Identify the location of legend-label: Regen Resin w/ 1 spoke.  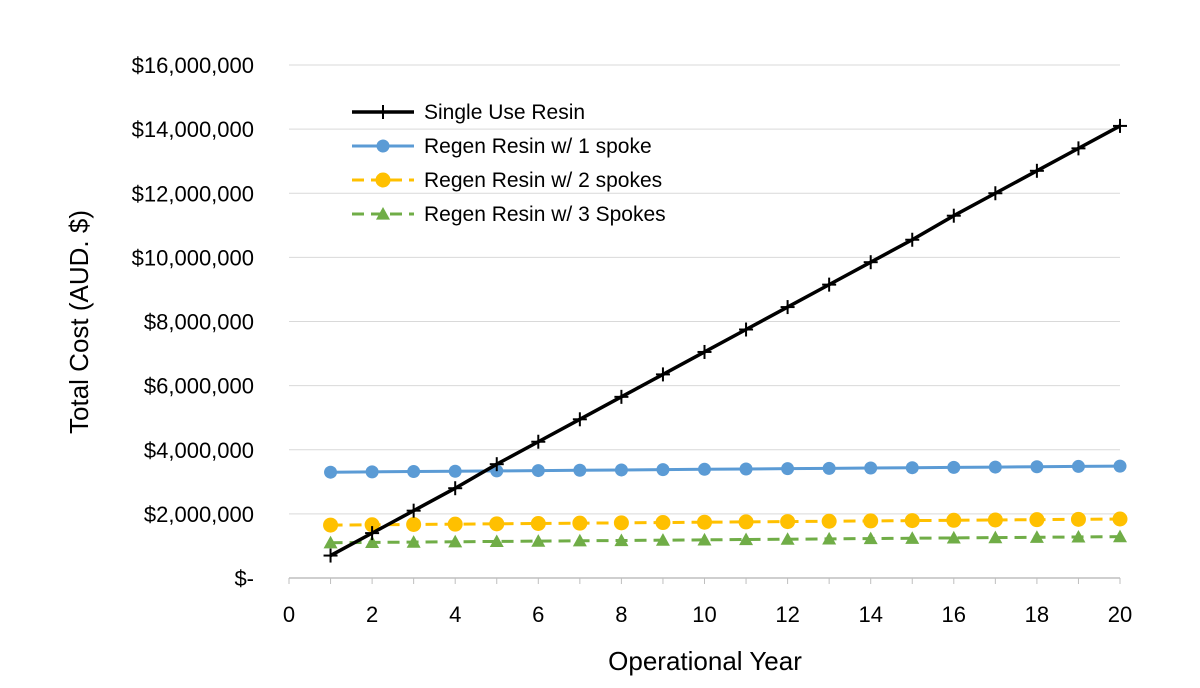
(538, 146).